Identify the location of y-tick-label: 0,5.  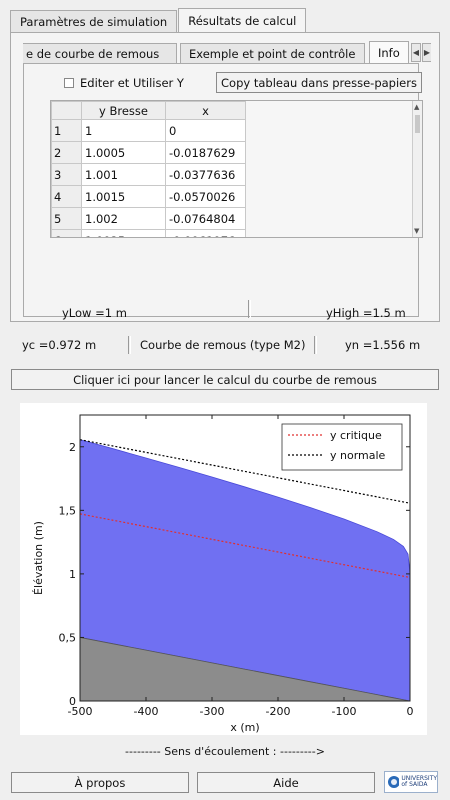
(68, 637).